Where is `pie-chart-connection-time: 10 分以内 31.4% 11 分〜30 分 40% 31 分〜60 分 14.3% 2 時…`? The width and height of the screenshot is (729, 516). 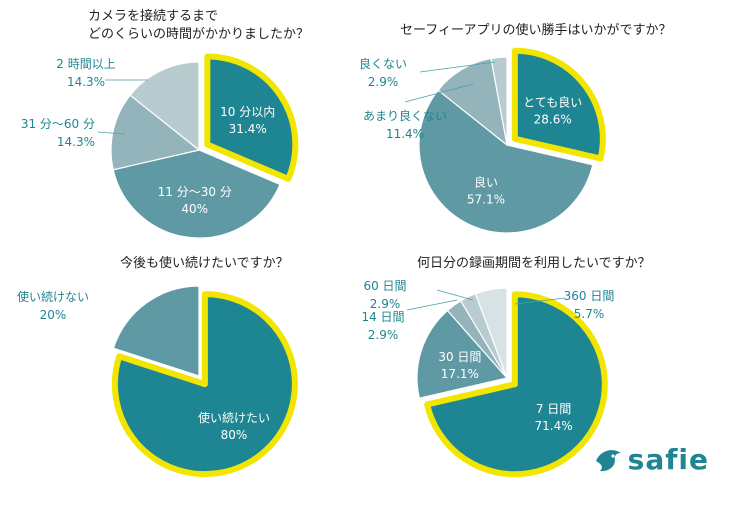 pie-chart-connection-time: 10 分以内 31.4% 11 分〜30 分 40% 31 分〜60 分 14.3% 2 時… is located at coordinates (160, 146).